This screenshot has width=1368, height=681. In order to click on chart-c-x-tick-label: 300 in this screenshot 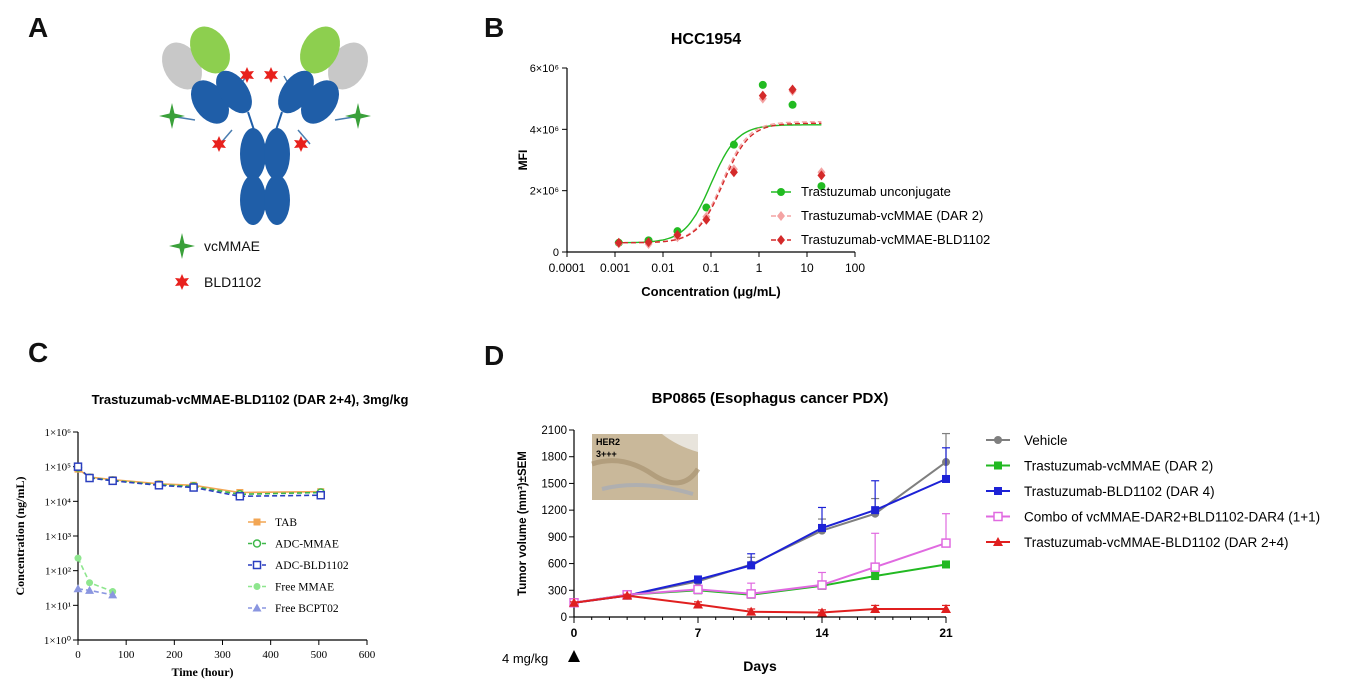, I will do `click(222, 655)`.